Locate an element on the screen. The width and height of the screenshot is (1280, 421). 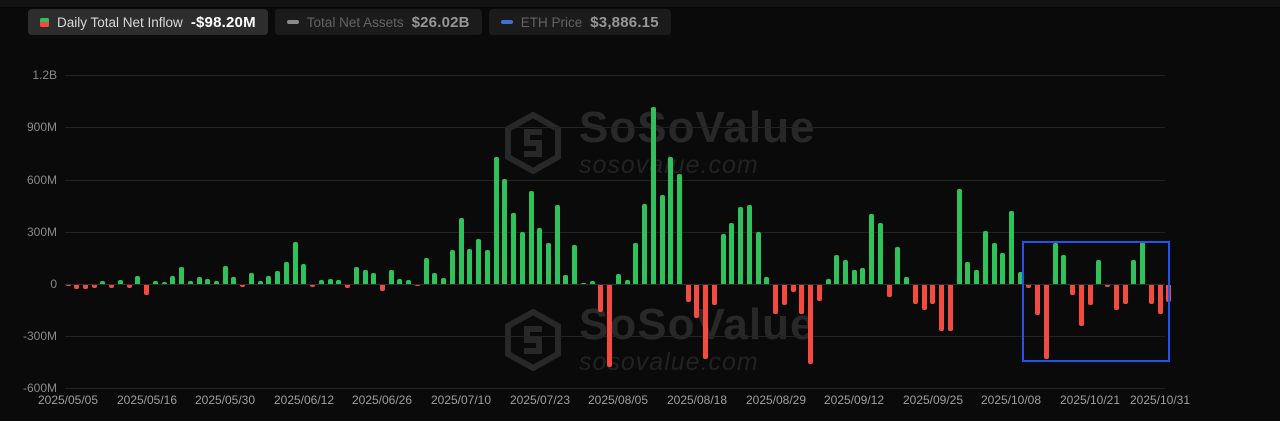
legend-item-daily-net-inflow: Daily Total Net Inflow -$98.20M is located at coordinates (148, 22).